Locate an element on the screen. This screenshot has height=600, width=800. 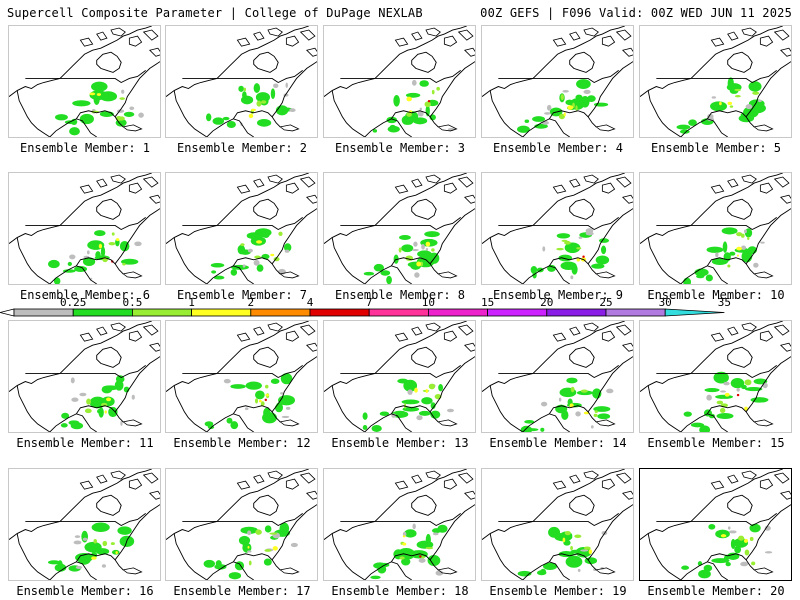
colorbar-tick-label: 15 is located at coordinates (487, 302).